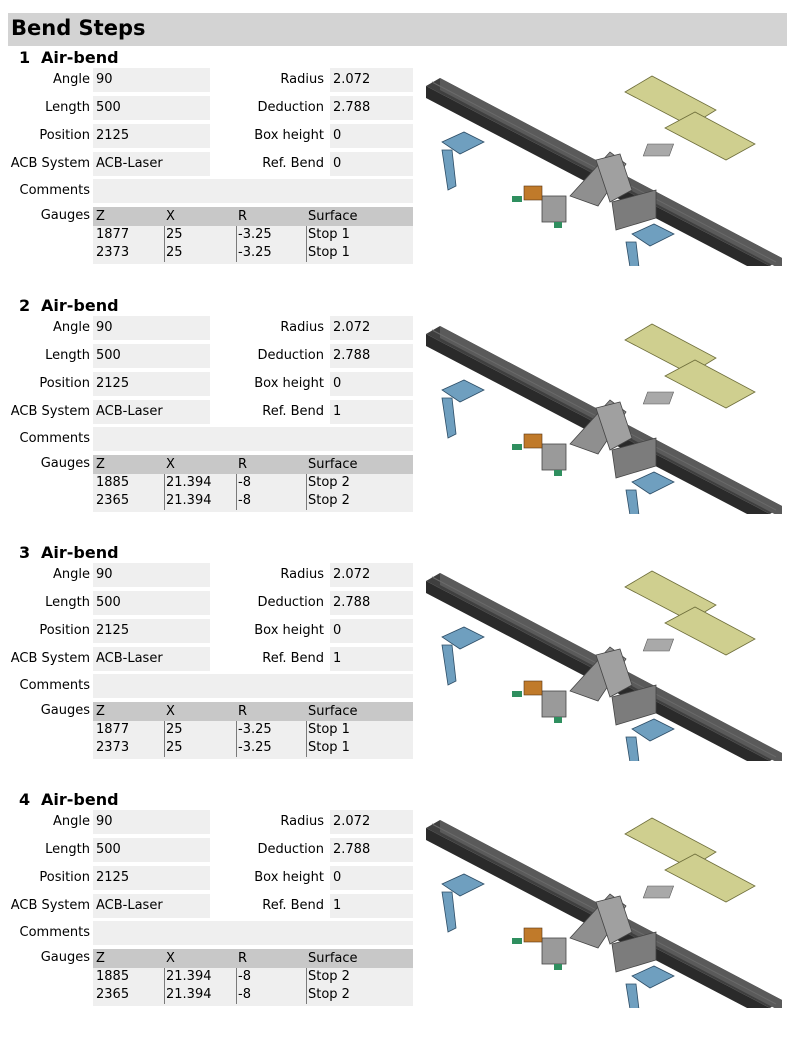 This screenshot has width=796, height=1037. I want to click on step-number: 1, so click(25, 57).